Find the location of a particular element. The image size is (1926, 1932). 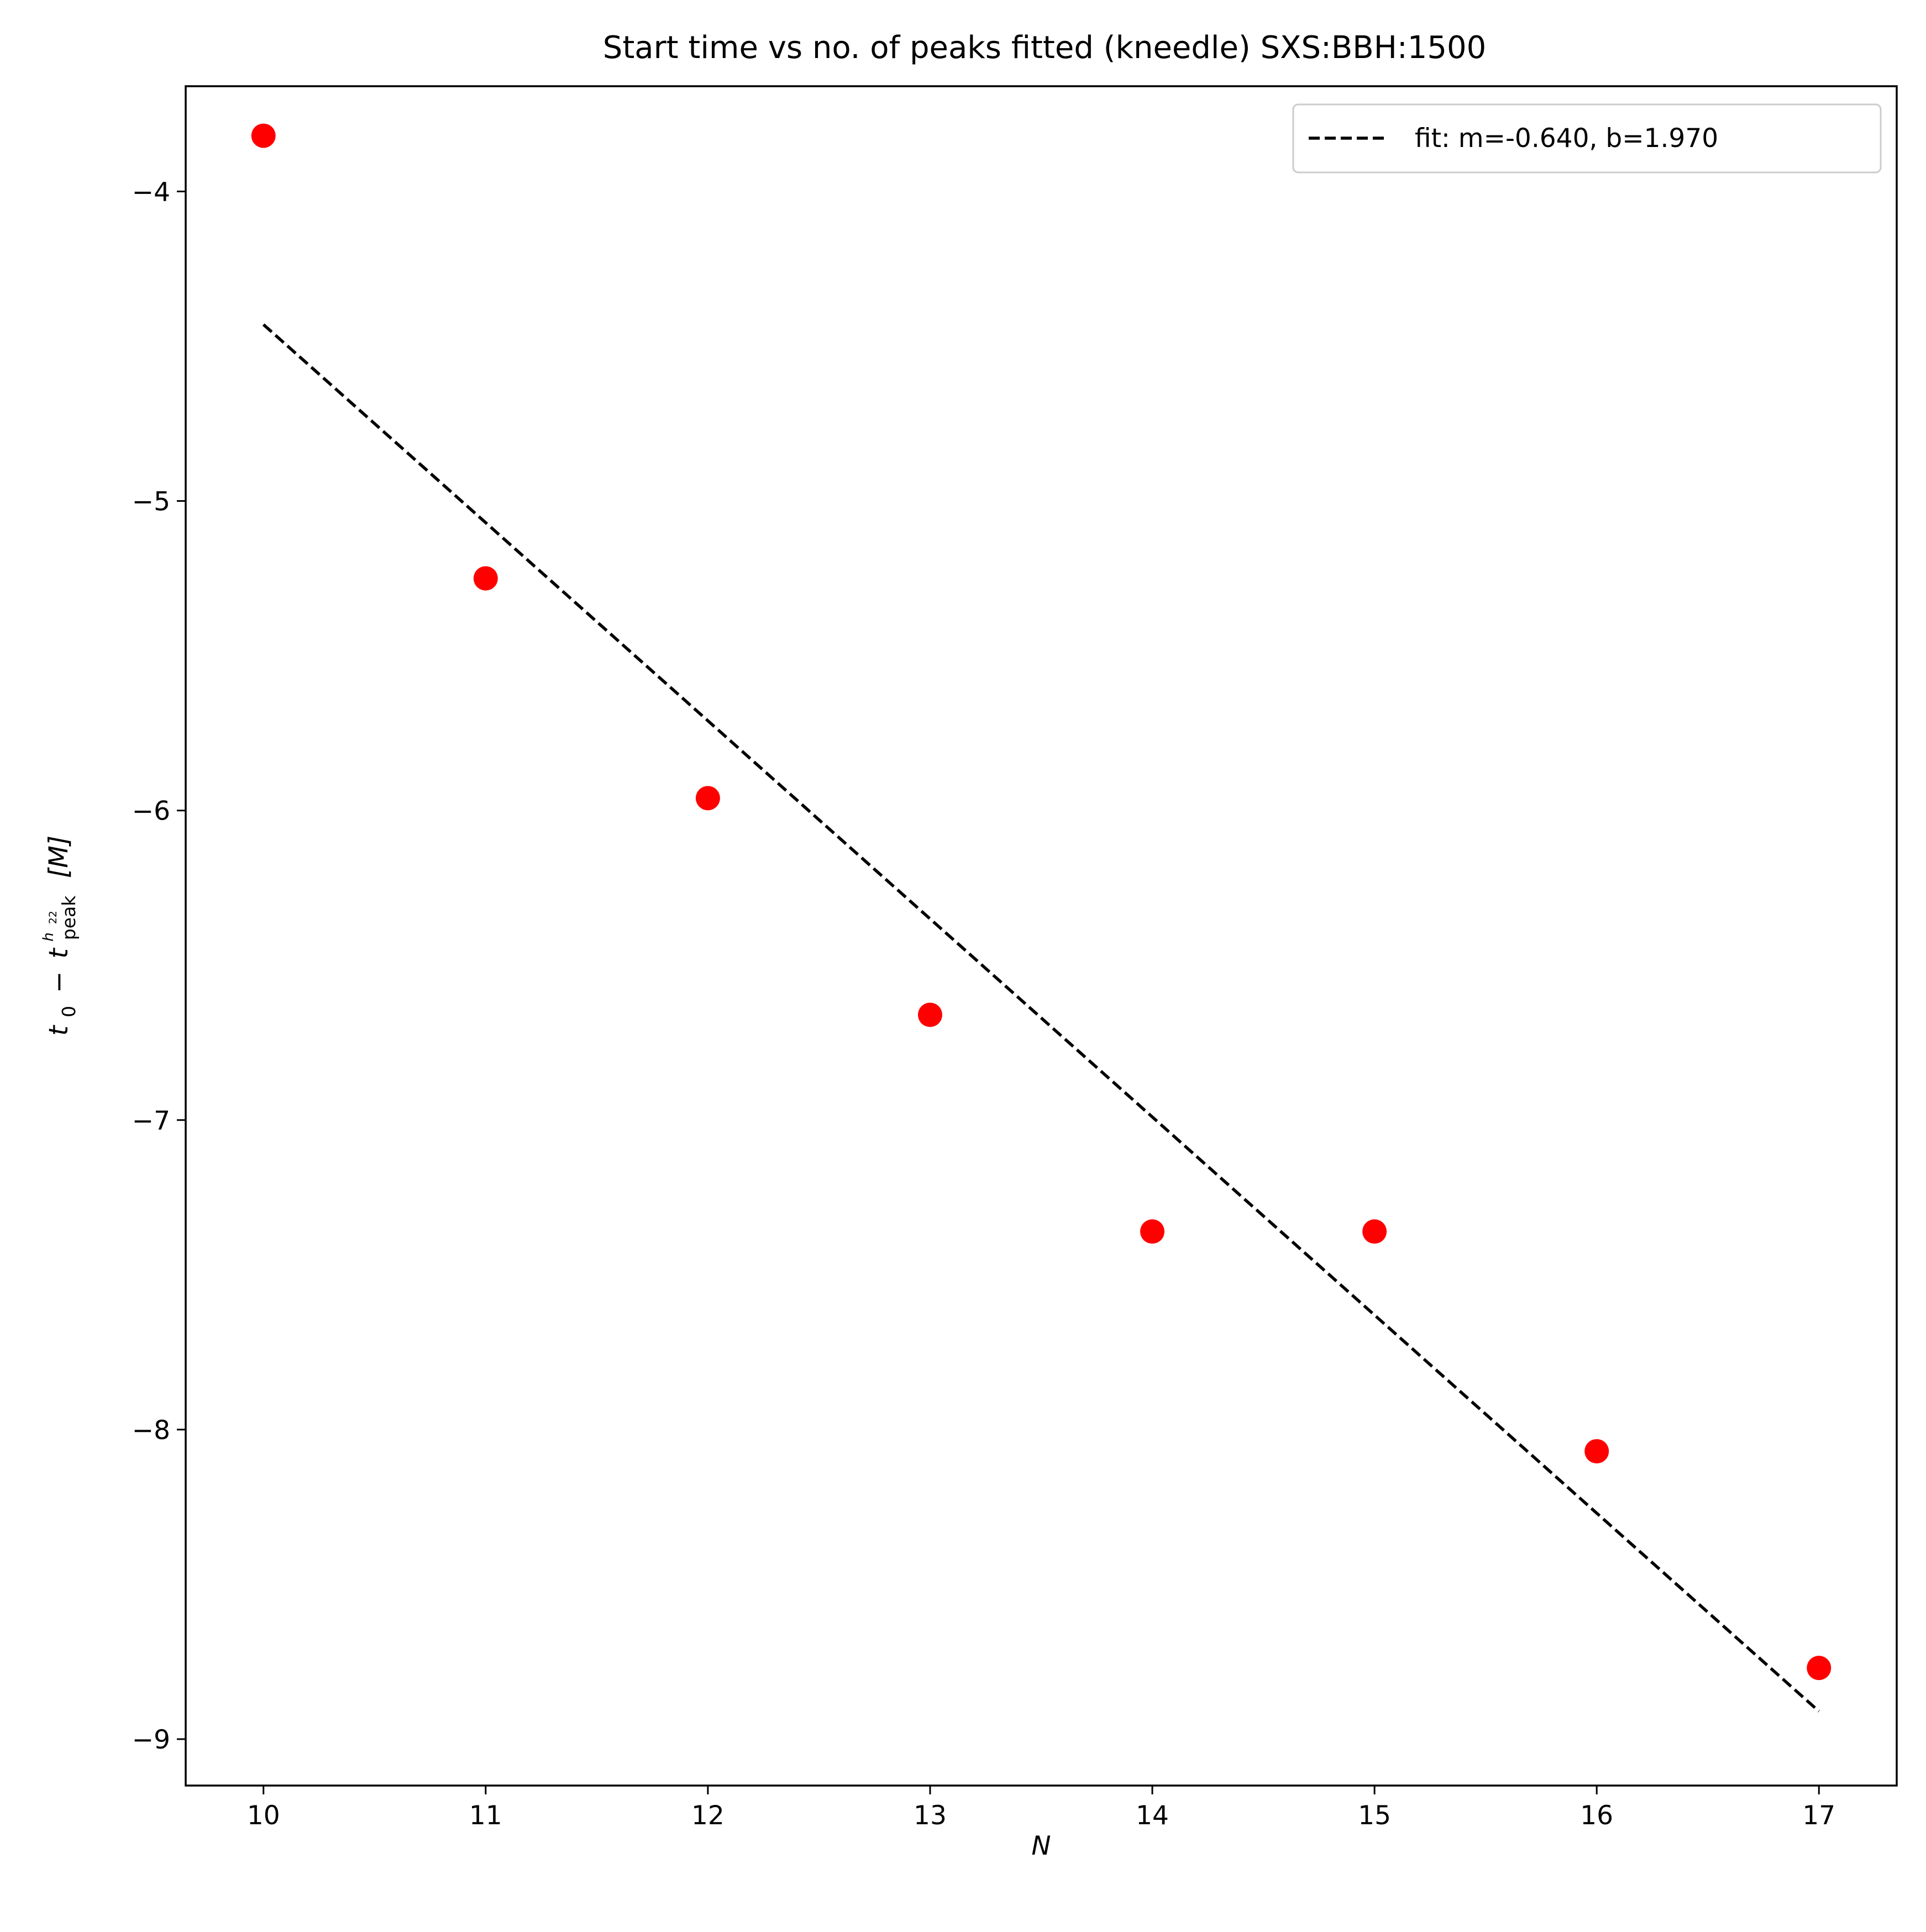

y-tick-label: −6 is located at coordinates (151, 811).